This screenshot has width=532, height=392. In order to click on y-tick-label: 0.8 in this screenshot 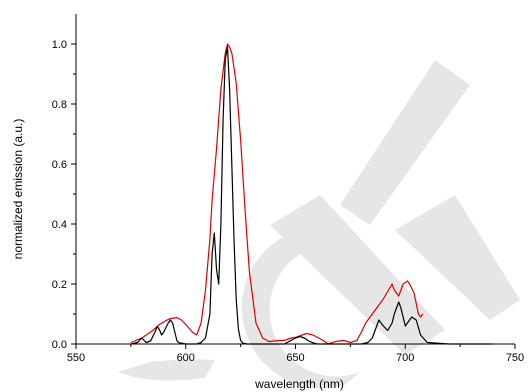, I will do `click(59, 105)`.